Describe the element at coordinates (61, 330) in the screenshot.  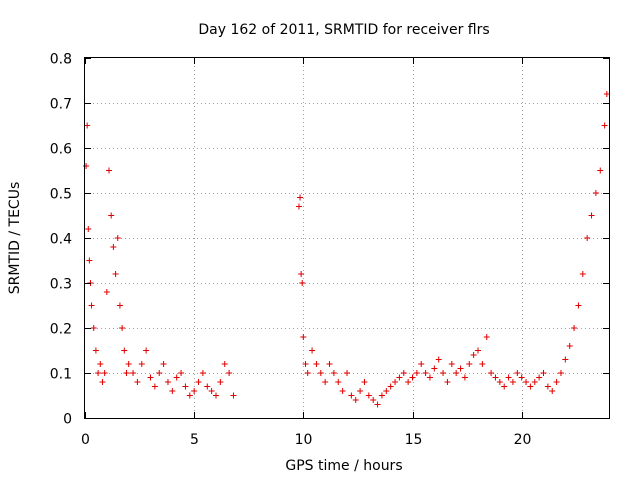
I see `y-tick-label: 0.2` at that location.